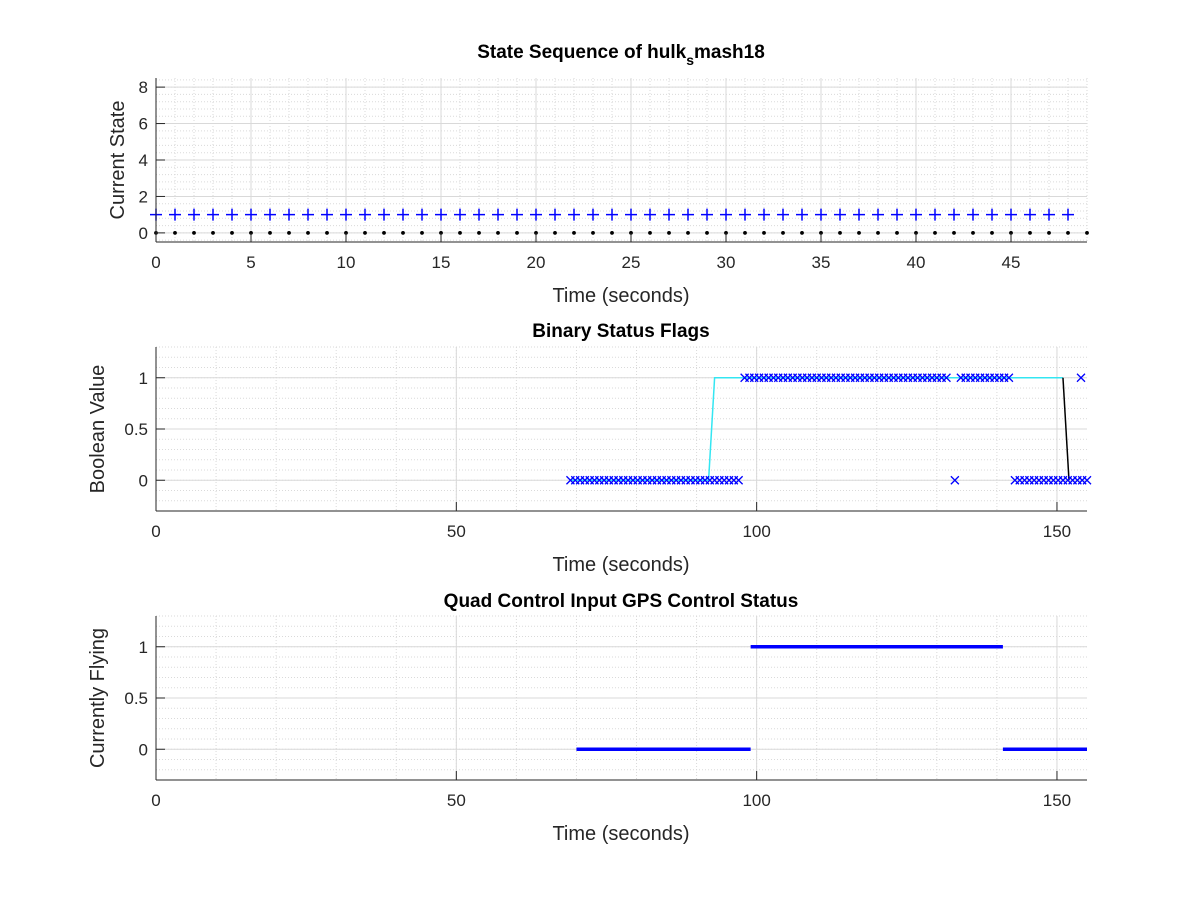 Image resolution: width=1200 pixels, height=900 pixels. Describe the element at coordinates (621, 55) in the screenshot. I see `subplot-1-title: State Sequence of hulksmash18` at that location.